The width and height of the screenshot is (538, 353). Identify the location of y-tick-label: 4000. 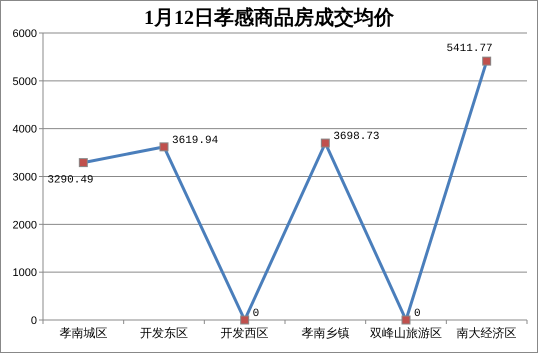
(24, 130).